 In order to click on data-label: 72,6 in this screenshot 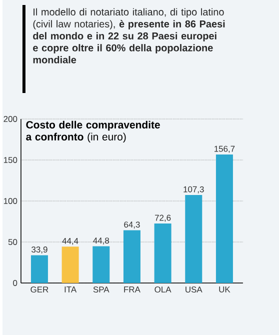, I will do `click(162, 218)`.